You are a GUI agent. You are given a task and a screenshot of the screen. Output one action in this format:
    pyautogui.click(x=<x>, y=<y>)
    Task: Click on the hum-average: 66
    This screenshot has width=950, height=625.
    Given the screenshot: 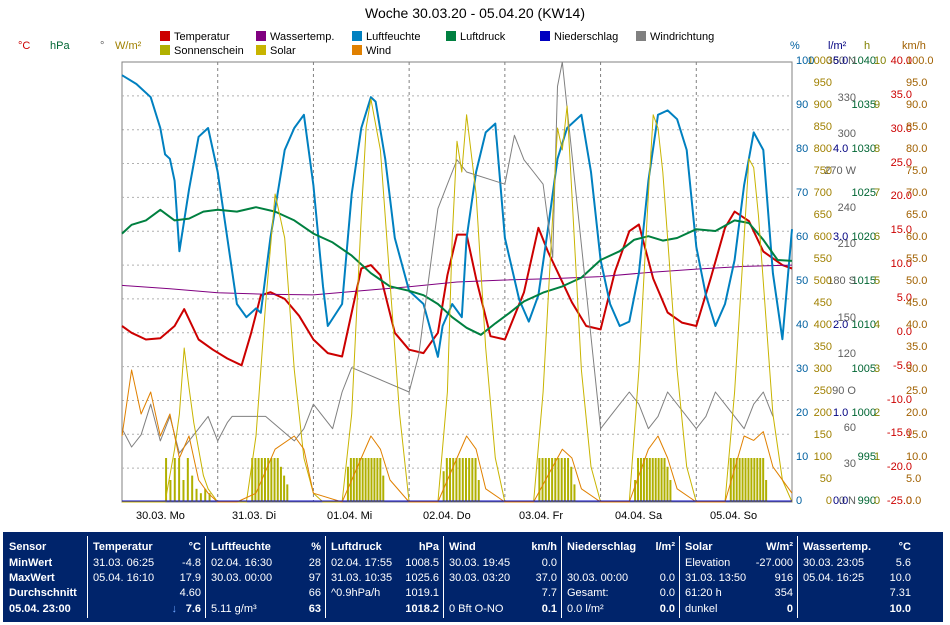 What is the action you would take?
    pyautogui.click(x=314, y=593)
    